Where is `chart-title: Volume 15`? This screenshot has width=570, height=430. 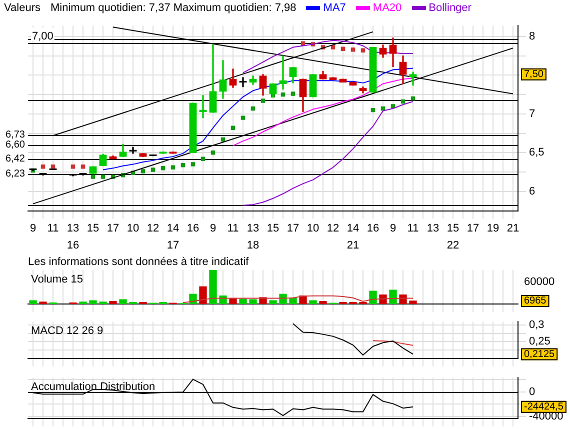
chart-title: Volume 15 is located at coordinates (57, 280).